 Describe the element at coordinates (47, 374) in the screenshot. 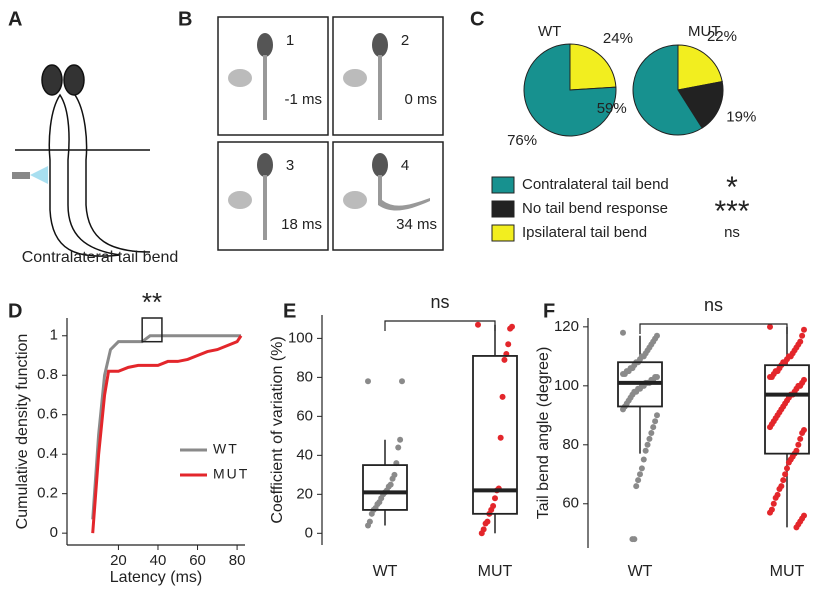

I see `y-tick-label: 0.8` at that location.